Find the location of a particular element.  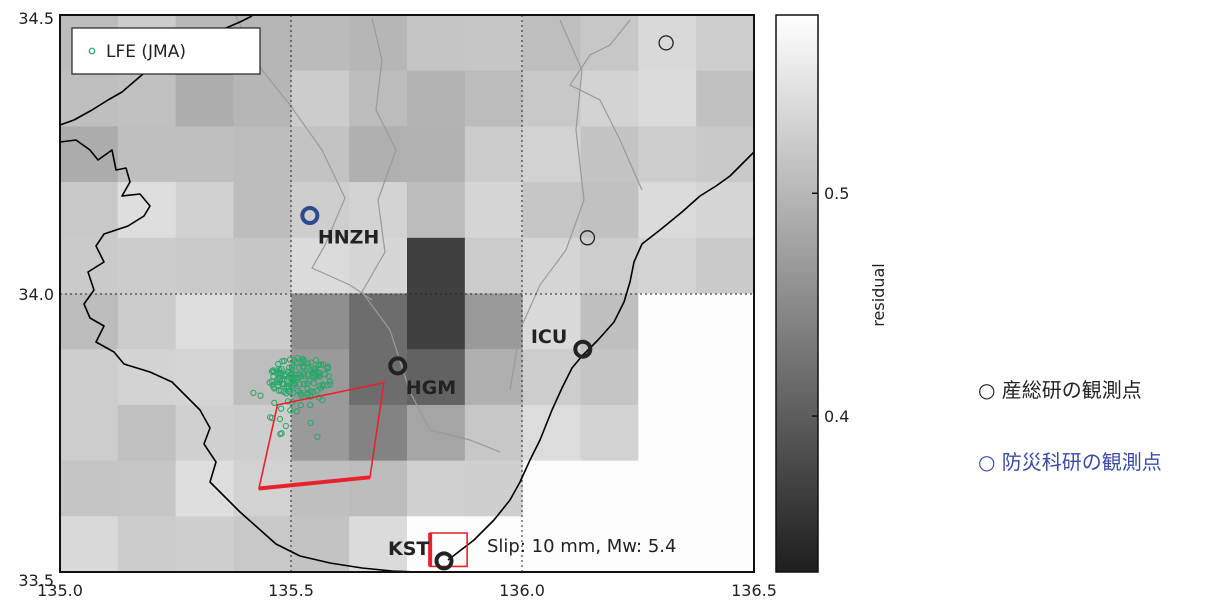

fault-planes is located at coordinates (362, 474).